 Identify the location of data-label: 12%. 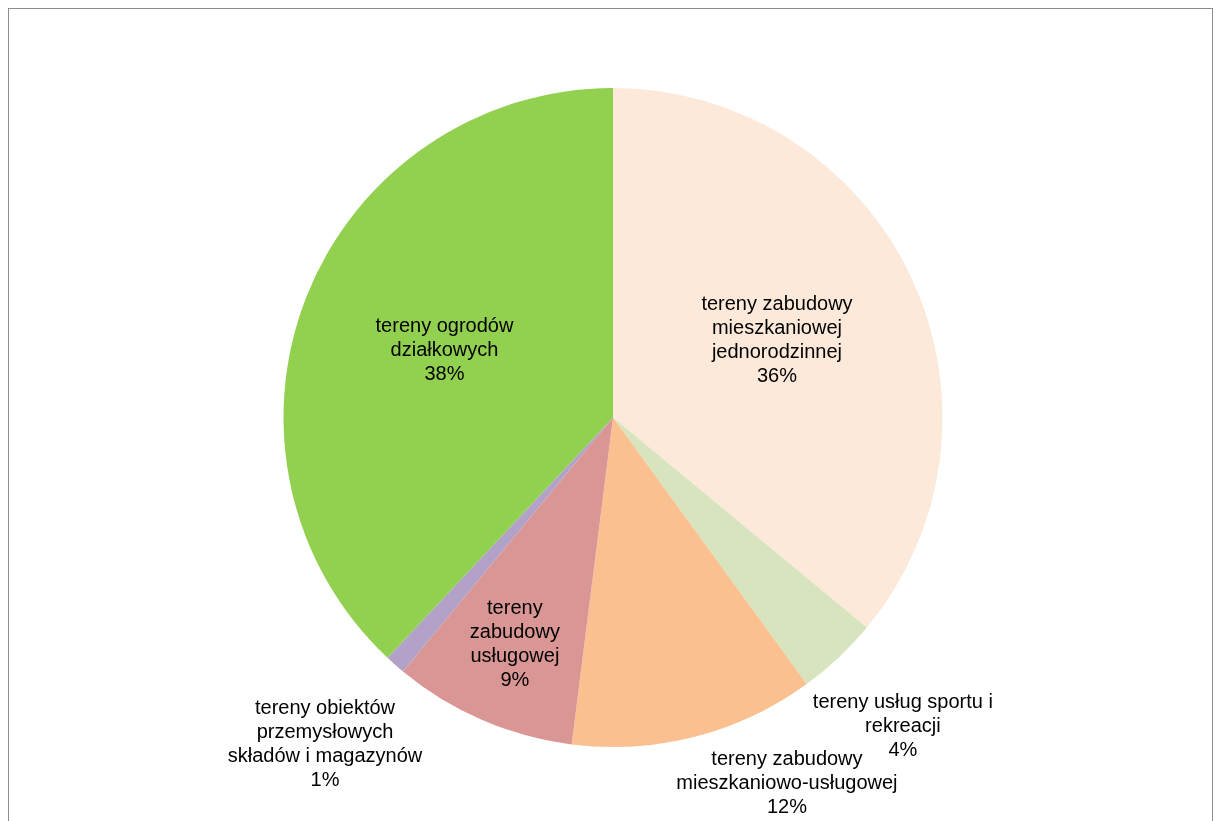
(787, 805).